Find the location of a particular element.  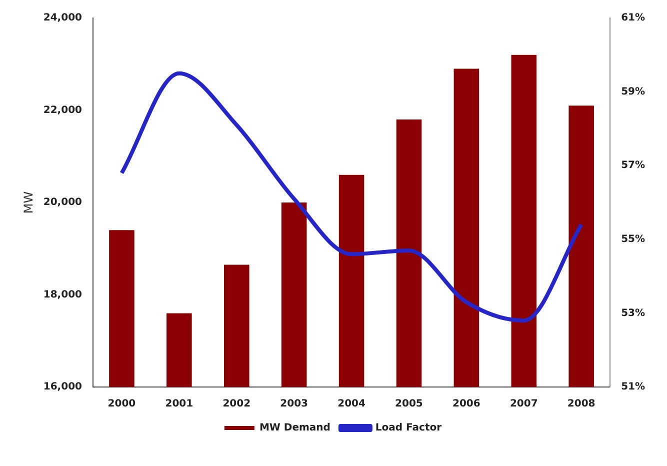

x-tick-label: 2002 is located at coordinates (236, 404).